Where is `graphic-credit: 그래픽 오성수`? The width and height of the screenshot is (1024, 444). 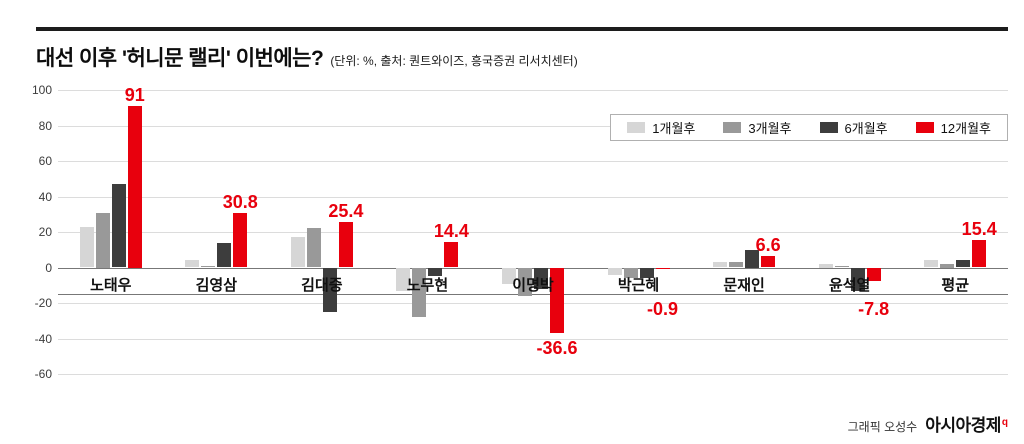 graphic-credit: 그래픽 오성수 is located at coordinates (882, 427).